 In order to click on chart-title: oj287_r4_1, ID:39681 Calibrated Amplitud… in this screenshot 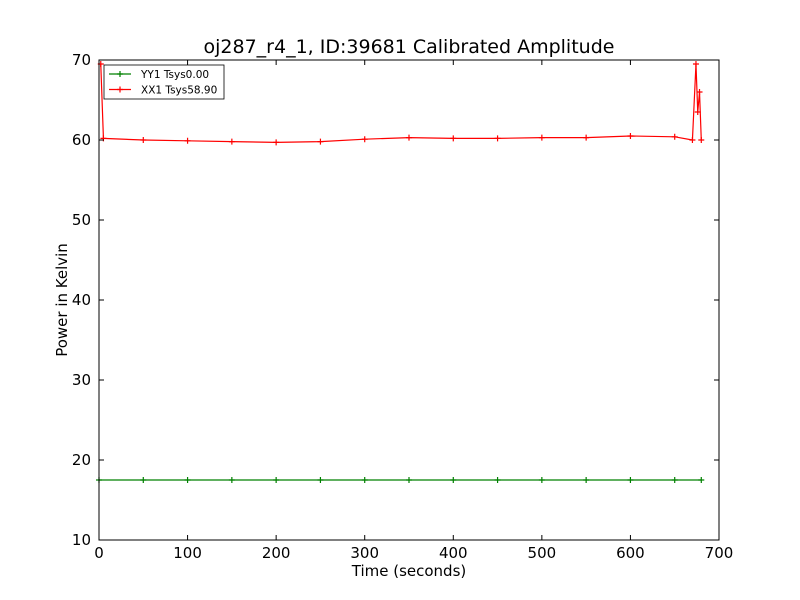, I will do `click(409, 47)`.